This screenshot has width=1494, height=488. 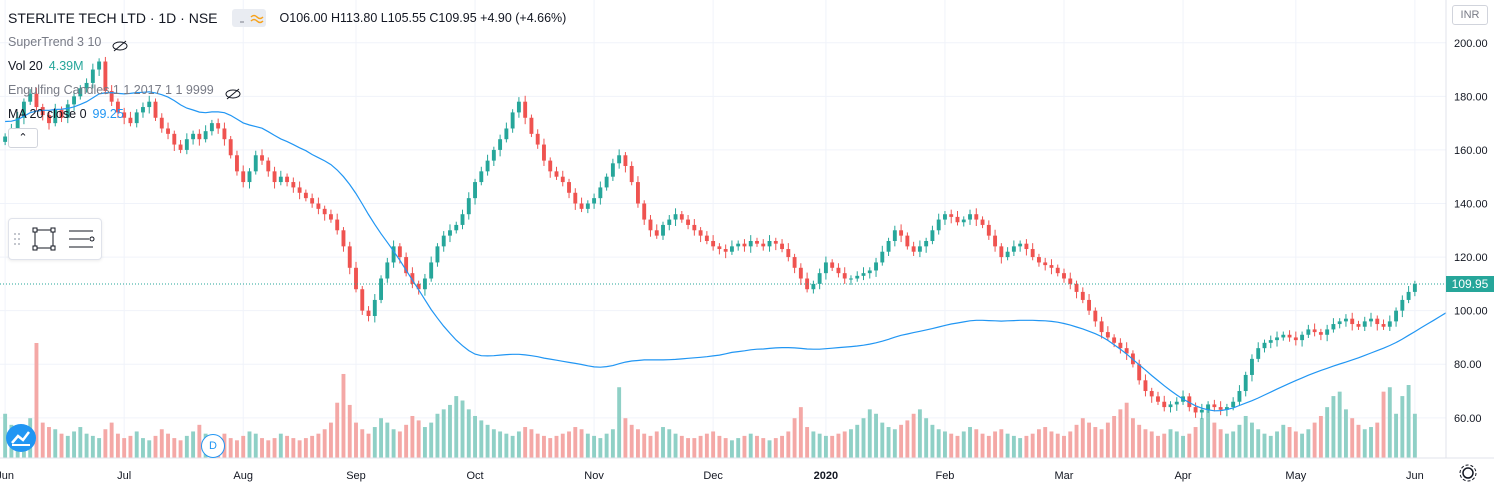 What do you see at coordinates (248, 18) in the screenshot?
I see `chart-mode-button` at bounding box center [248, 18].